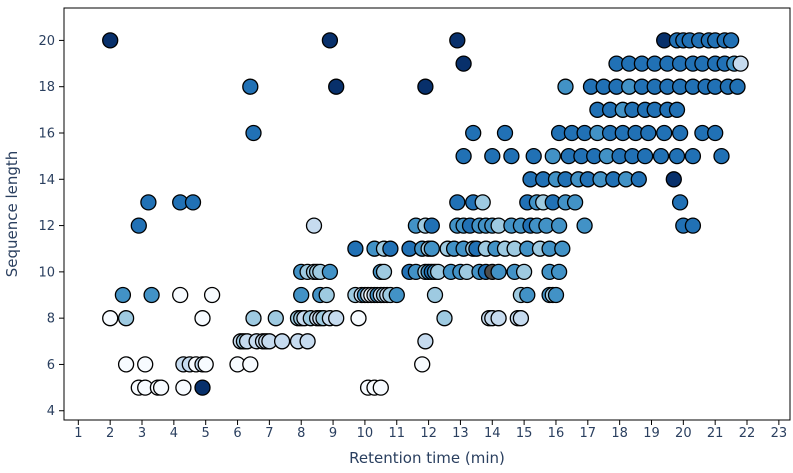 Image resolution: width=793 pixels, height=473 pixels. What do you see at coordinates (683, 433) in the screenshot?
I see `x-tick-label: 20` at bounding box center [683, 433].